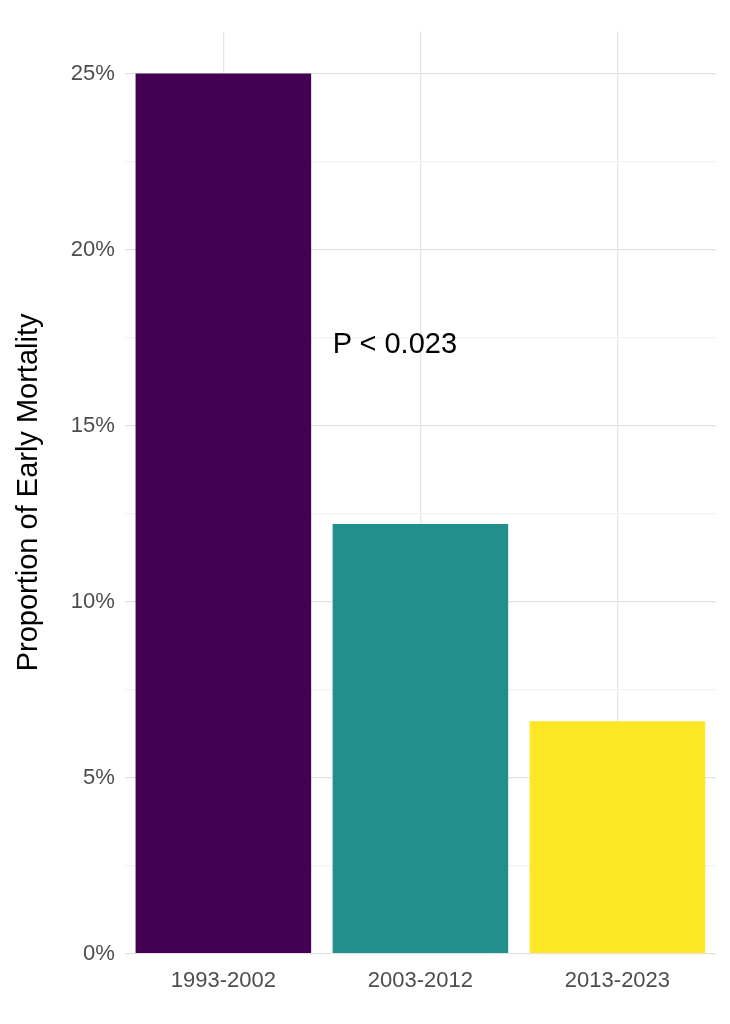 This screenshot has height=1024, width=730. What do you see at coordinates (99, 776) in the screenshot?
I see `y-tick-label: 5%` at bounding box center [99, 776].